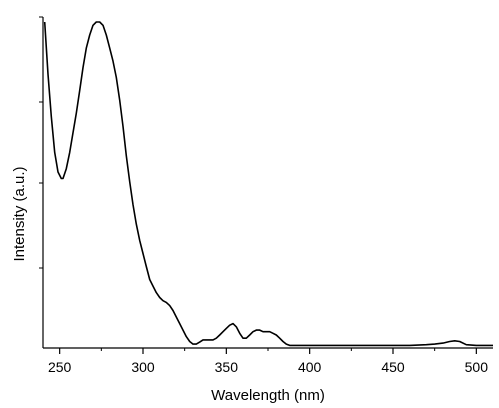 The height and width of the screenshot is (408, 499). Describe the element at coordinates (41, 142) in the screenshot. I see `y-ticks` at that location.